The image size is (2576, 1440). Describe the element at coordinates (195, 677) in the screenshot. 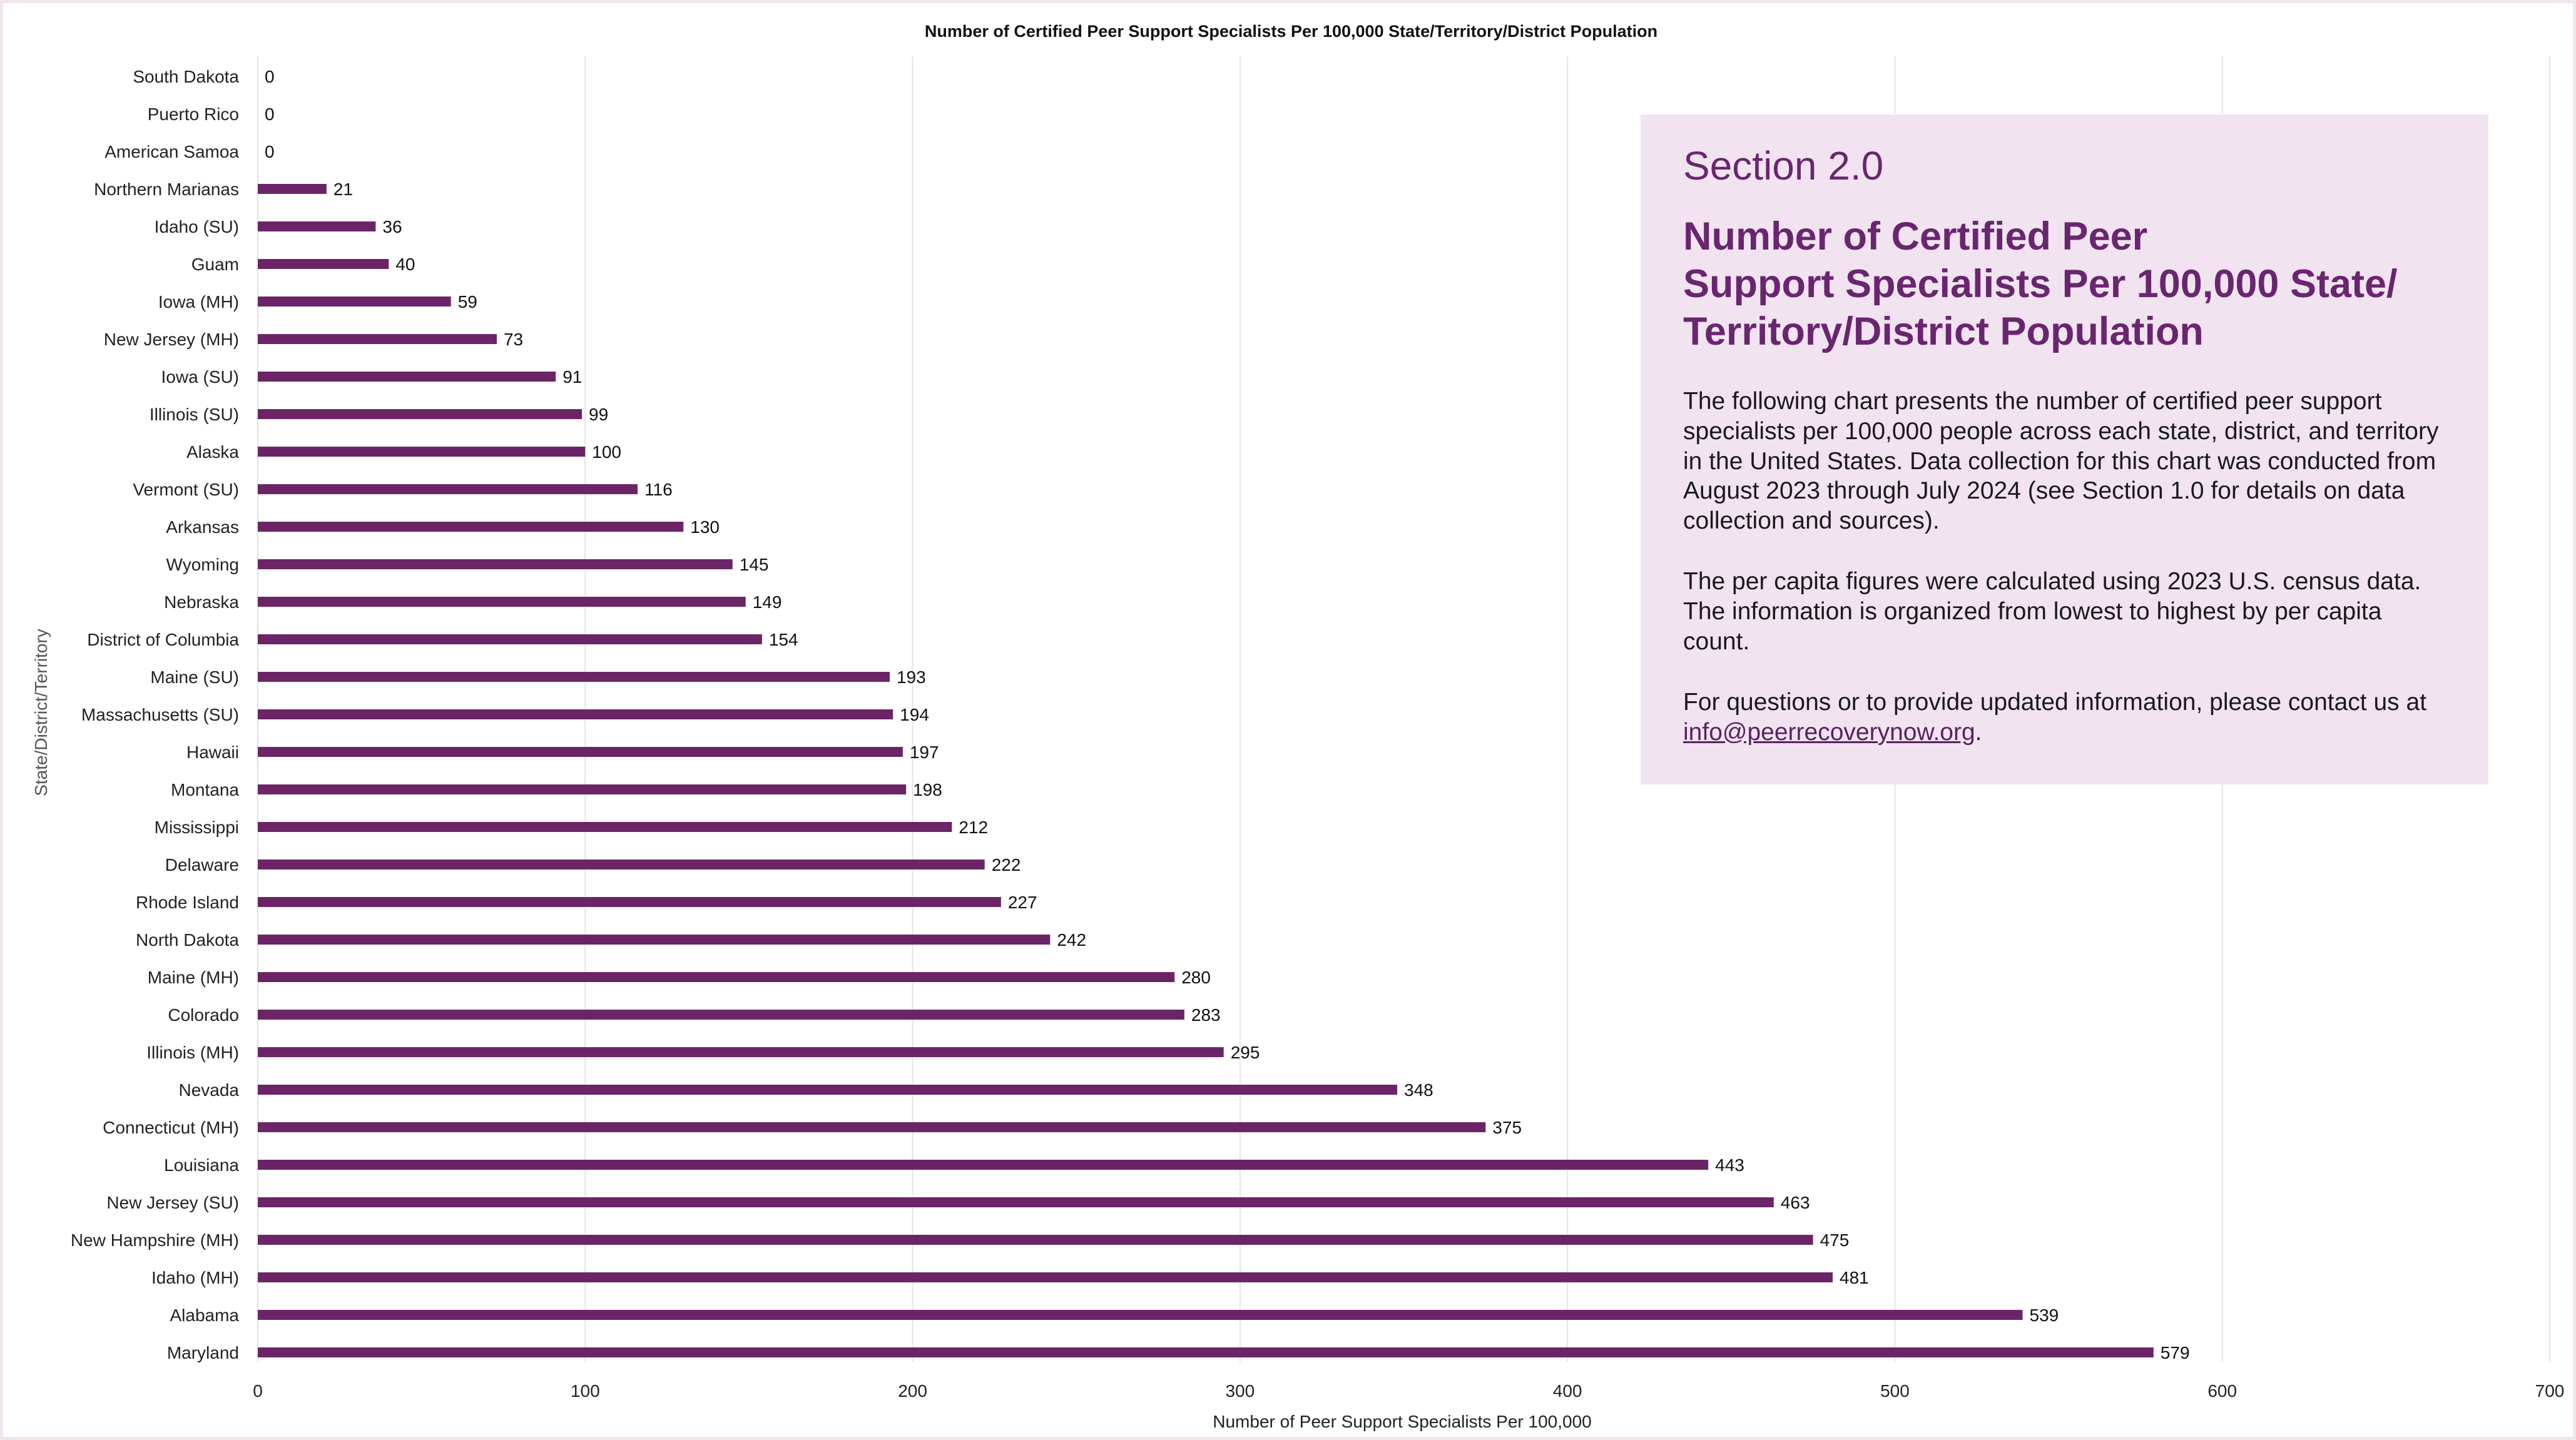

I see `category-label: Maine (SU)` at that location.